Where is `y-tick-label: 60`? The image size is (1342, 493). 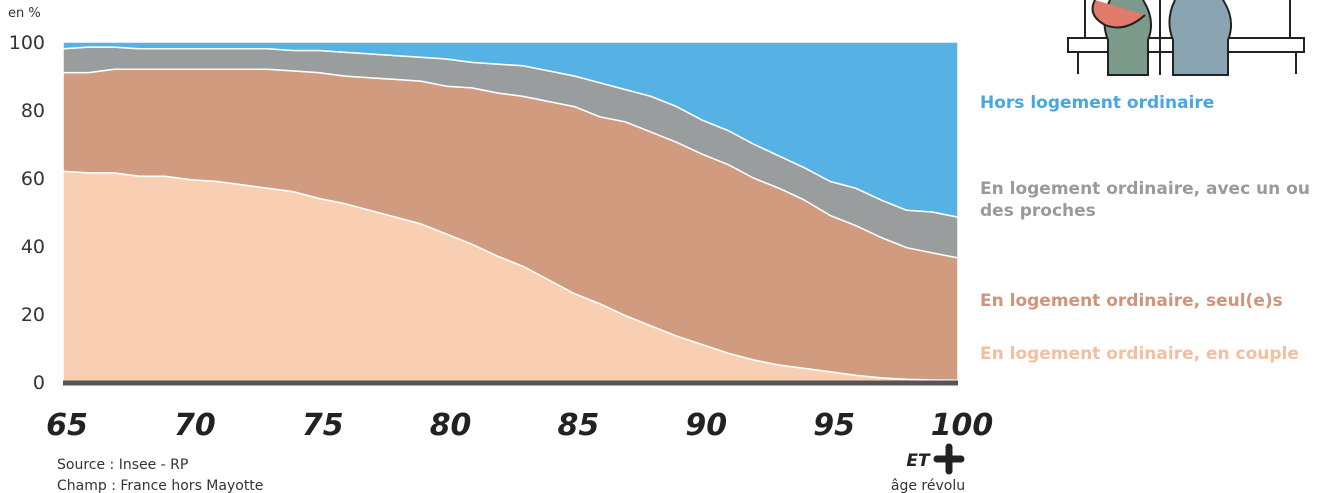 y-tick-label: 60 is located at coordinates (33, 179).